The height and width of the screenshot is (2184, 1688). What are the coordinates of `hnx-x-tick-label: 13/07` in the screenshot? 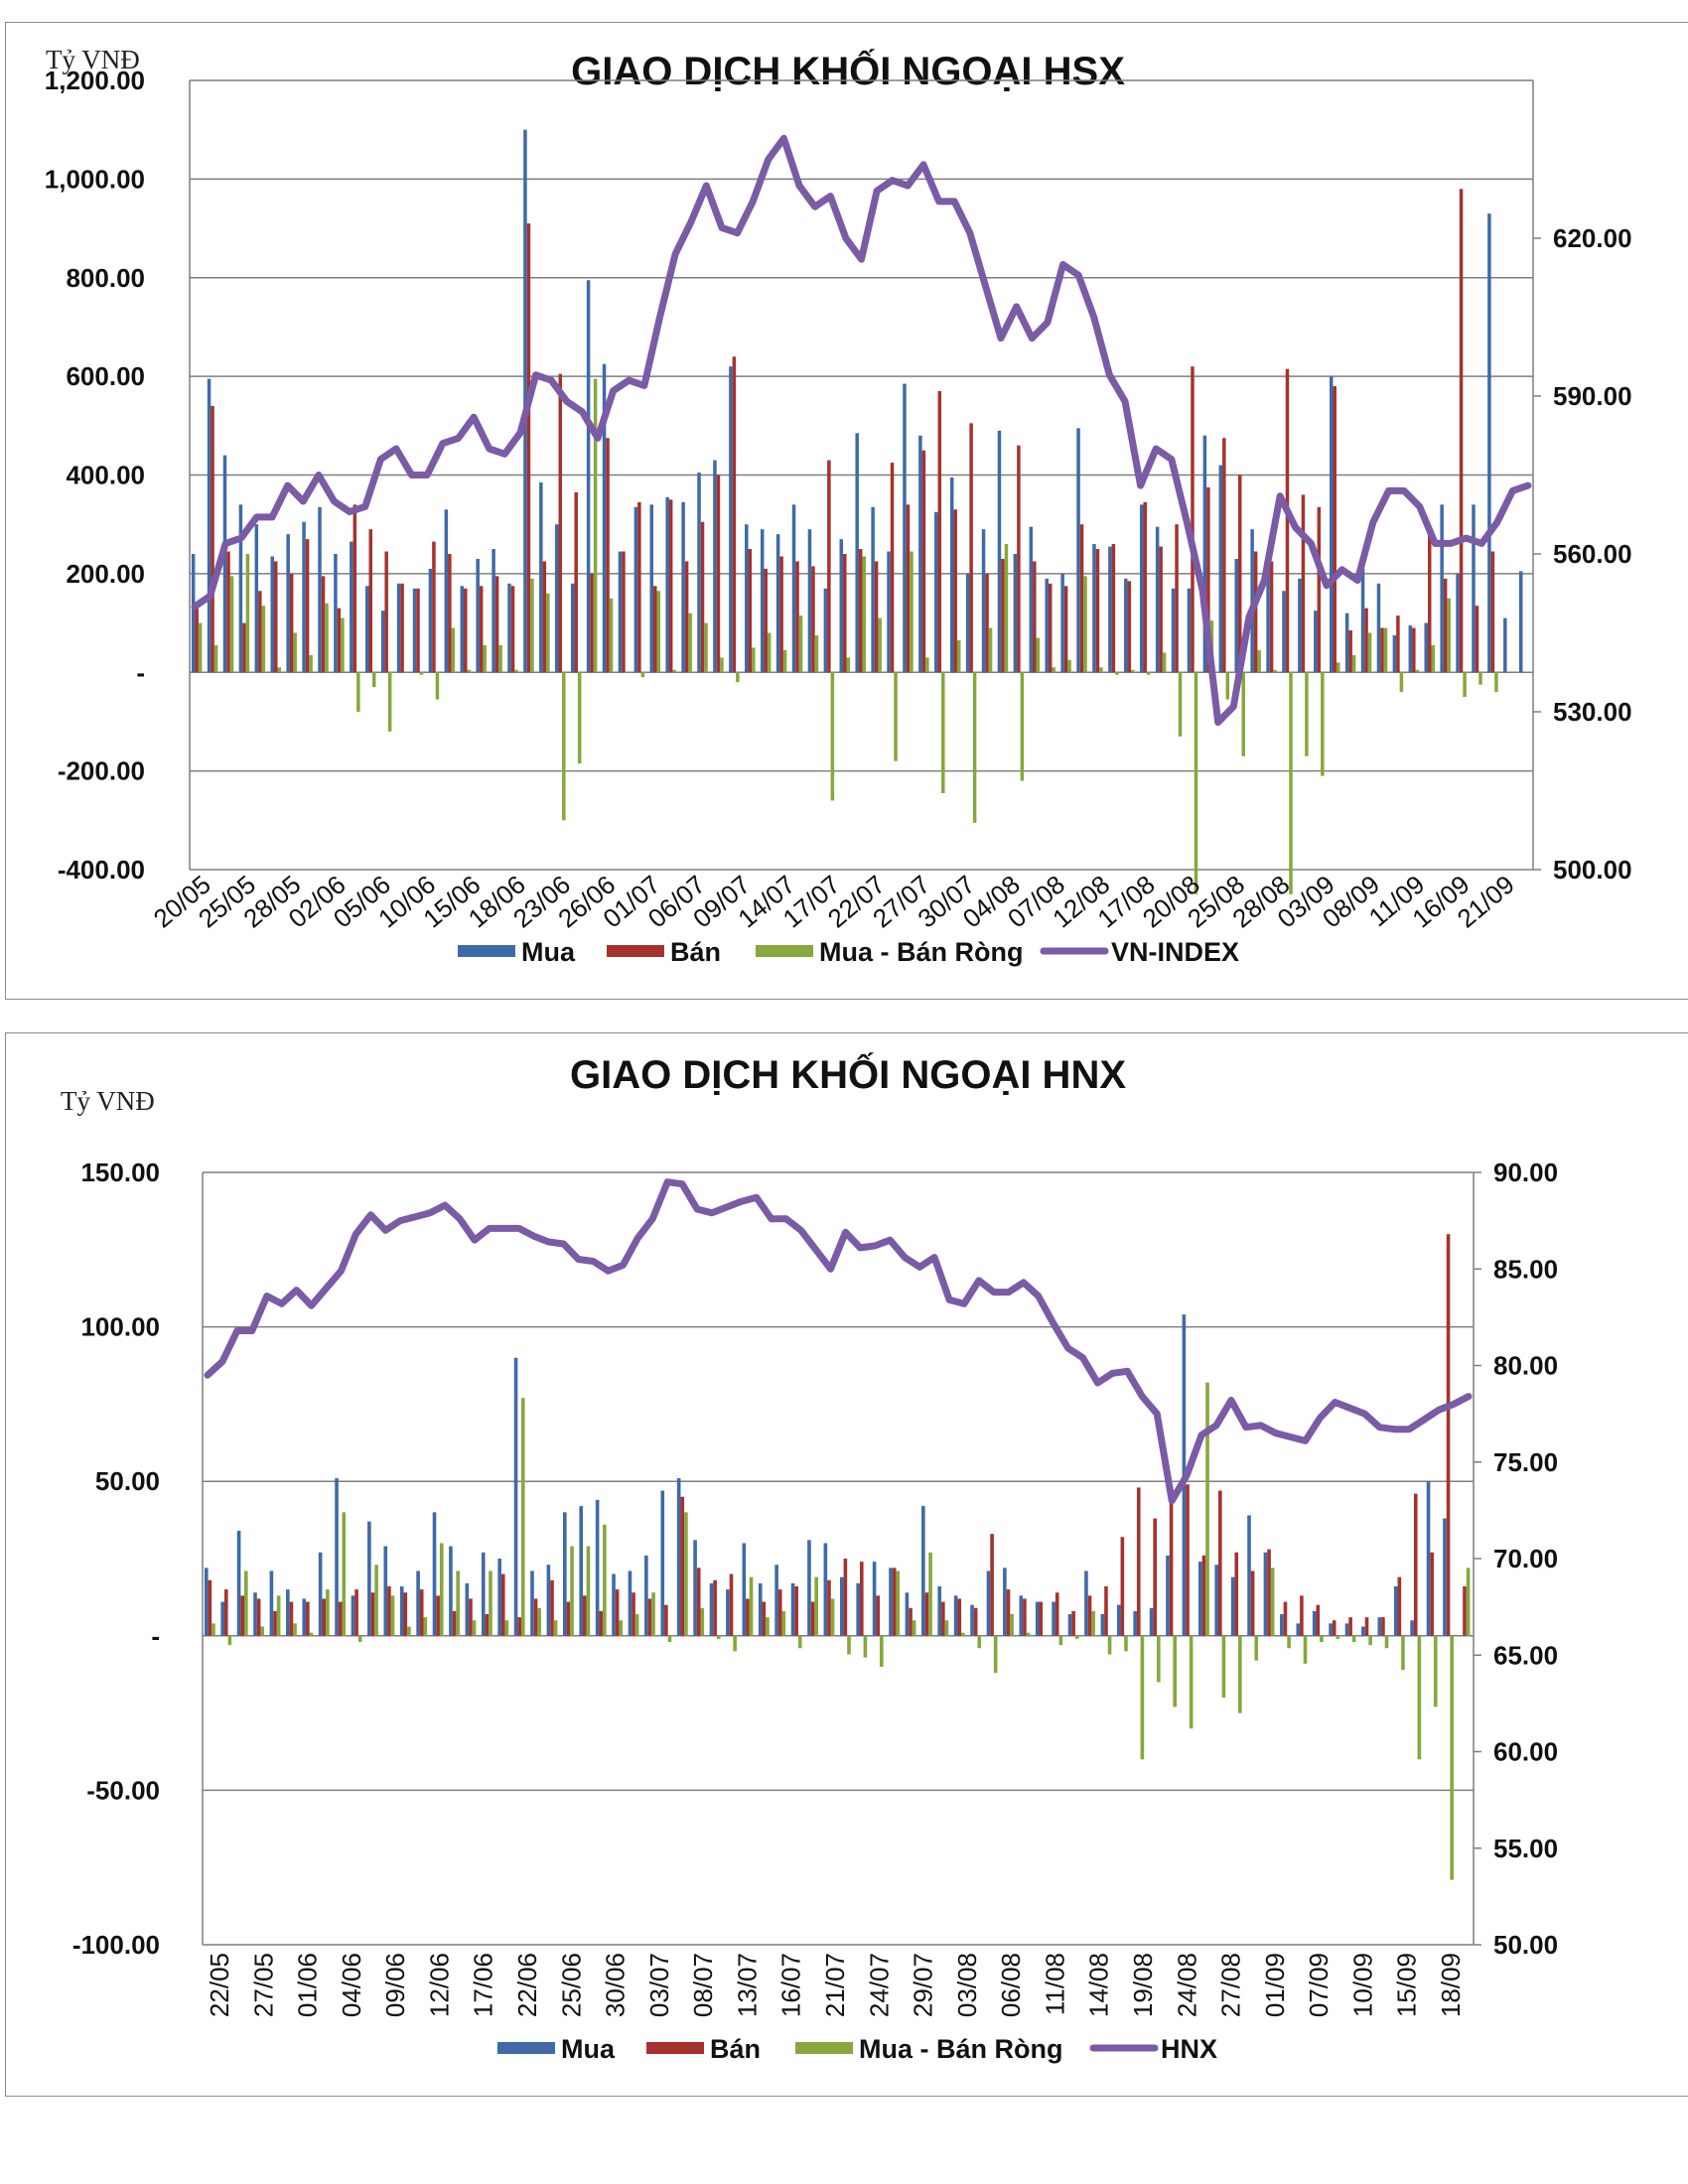 It's located at (747, 1985).